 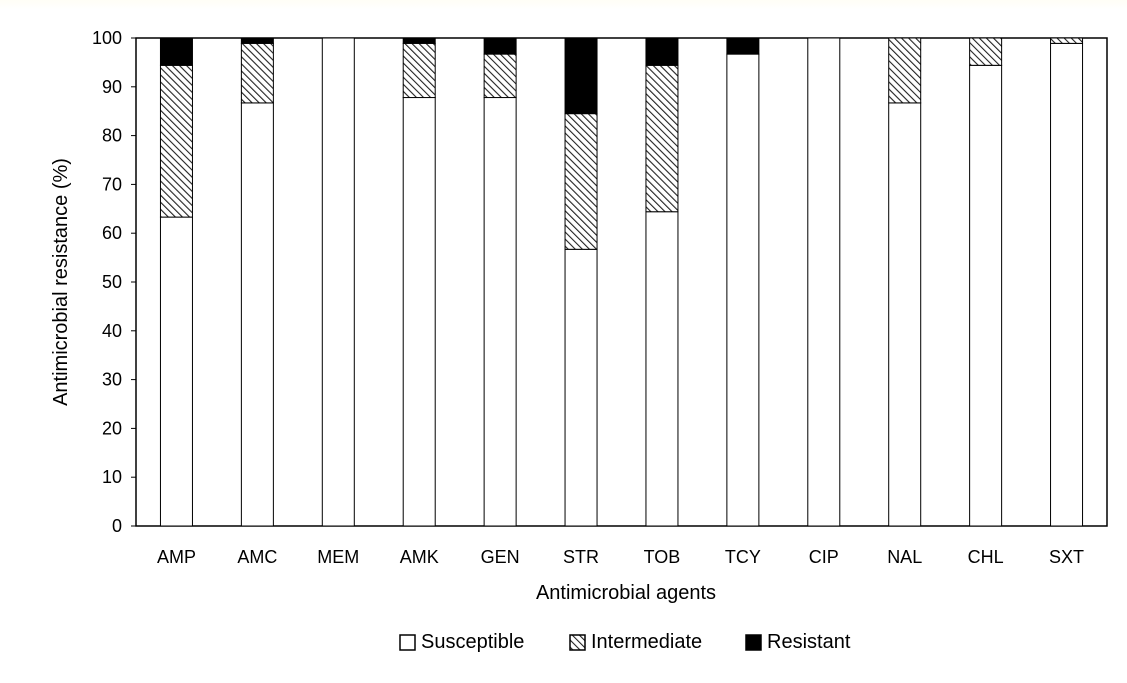 What do you see at coordinates (176, 141) in the screenshot?
I see `bar-intermediate-amp` at bounding box center [176, 141].